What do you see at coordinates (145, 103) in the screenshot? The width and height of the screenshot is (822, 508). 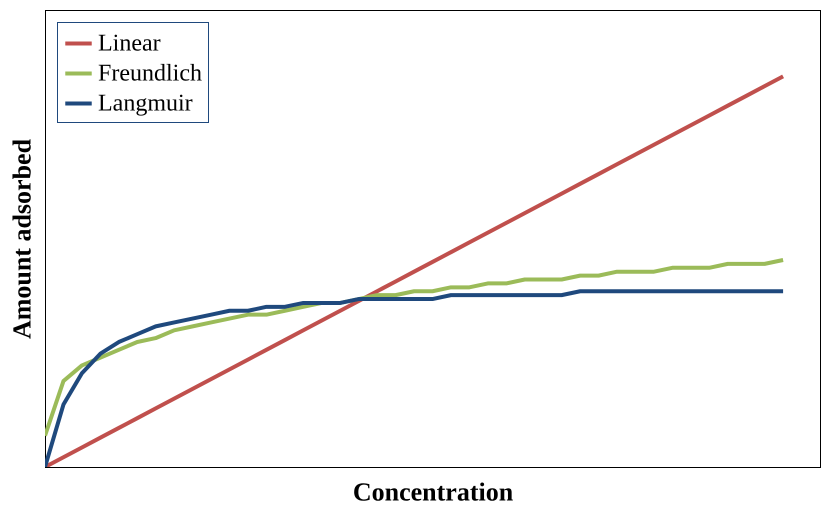 I see `legend-label: Langmuir` at bounding box center [145, 103].